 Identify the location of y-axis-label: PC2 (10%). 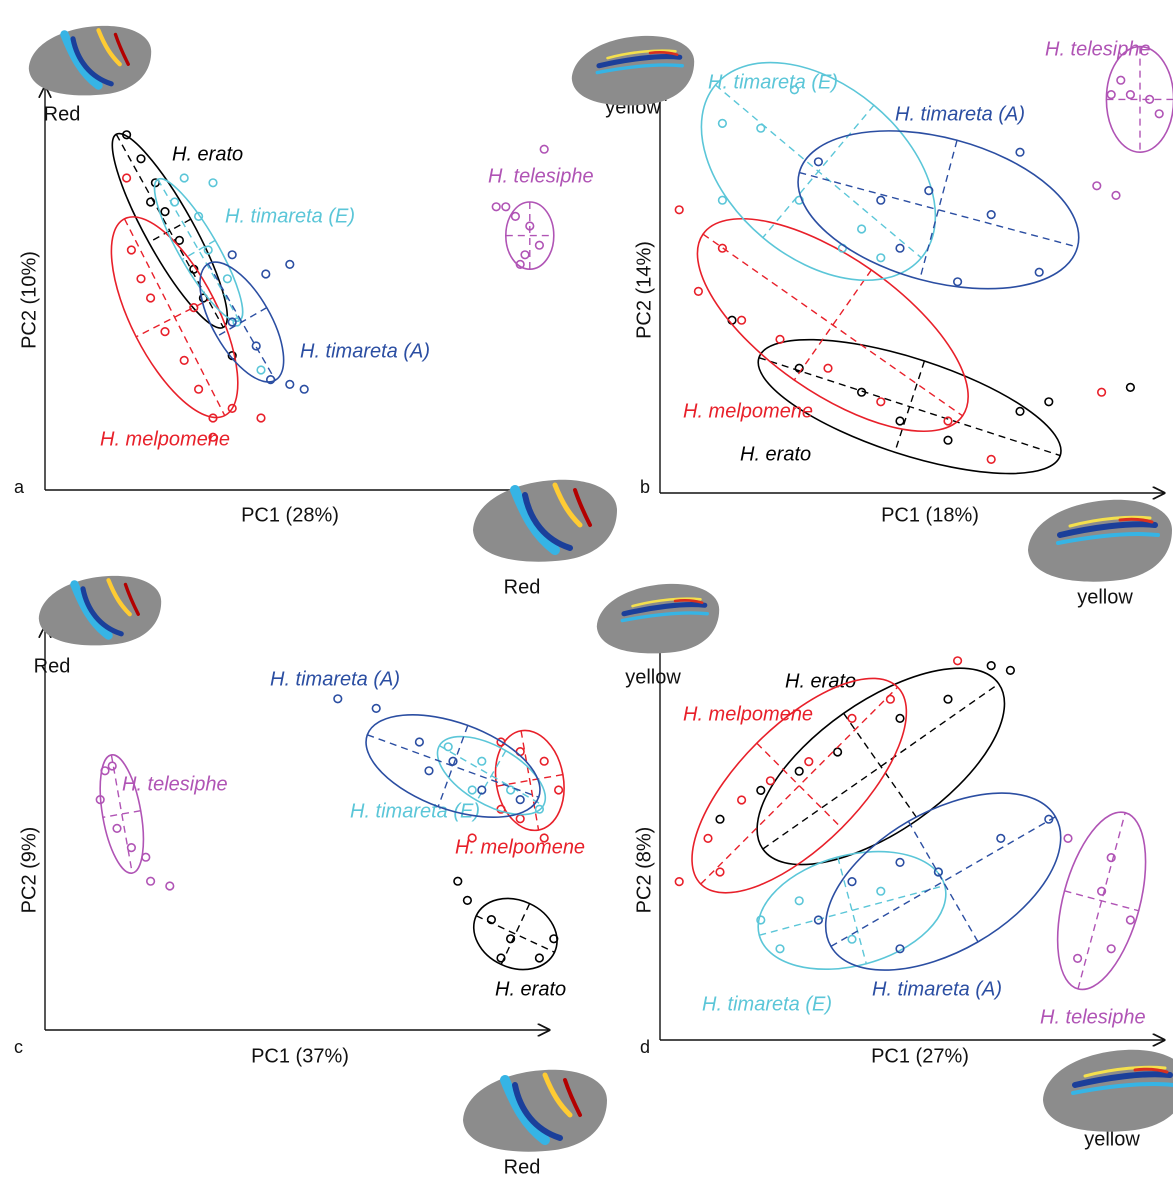
(29, 300).